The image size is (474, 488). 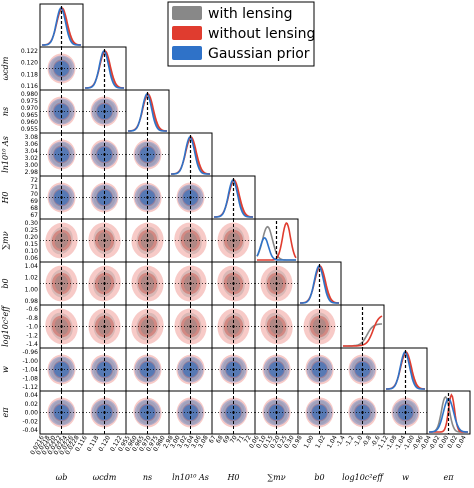 What do you see at coordinates (30, 387) in the screenshot?
I see `ytick-w-4: -1.12` at bounding box center [30, 387].